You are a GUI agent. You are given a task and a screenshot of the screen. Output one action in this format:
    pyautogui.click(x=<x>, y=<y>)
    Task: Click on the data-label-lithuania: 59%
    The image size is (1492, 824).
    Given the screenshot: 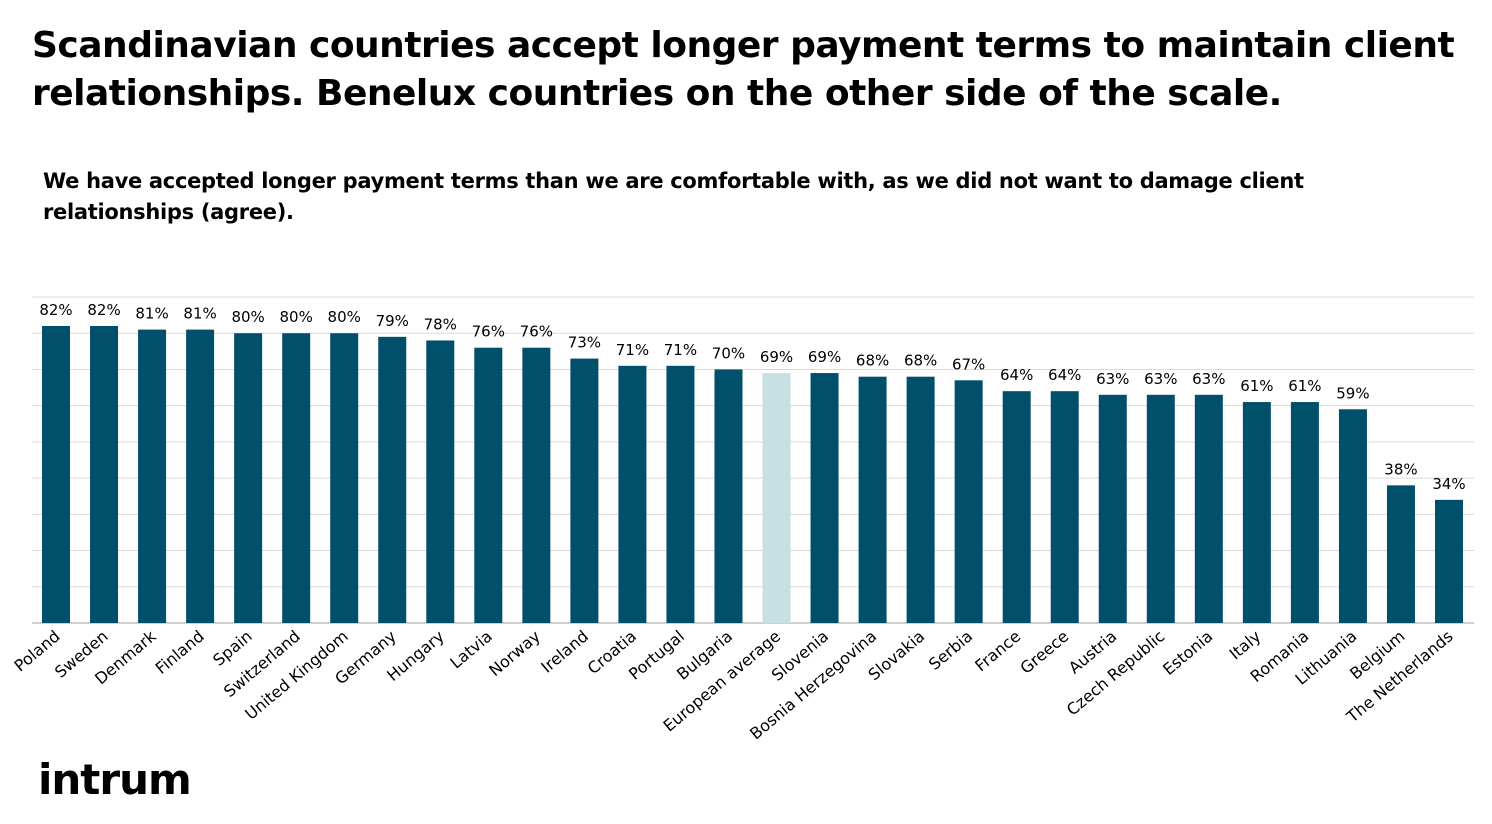 What is the action you would take?
    pyautogui.click(x=1352, y=393)
    